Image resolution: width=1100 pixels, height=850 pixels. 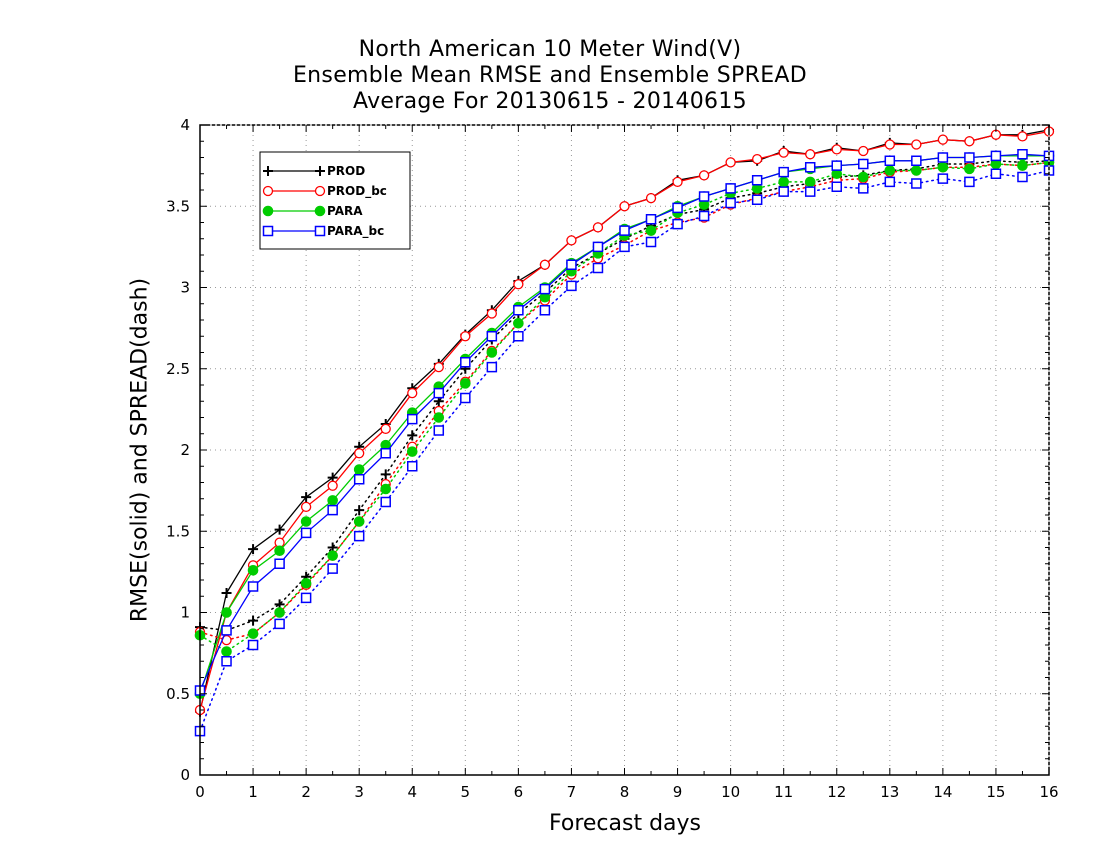 What do you see at coordinates (185, 125) in the screenshot?
I see `y-tick-label: 4` at bounding box center [185, 125].